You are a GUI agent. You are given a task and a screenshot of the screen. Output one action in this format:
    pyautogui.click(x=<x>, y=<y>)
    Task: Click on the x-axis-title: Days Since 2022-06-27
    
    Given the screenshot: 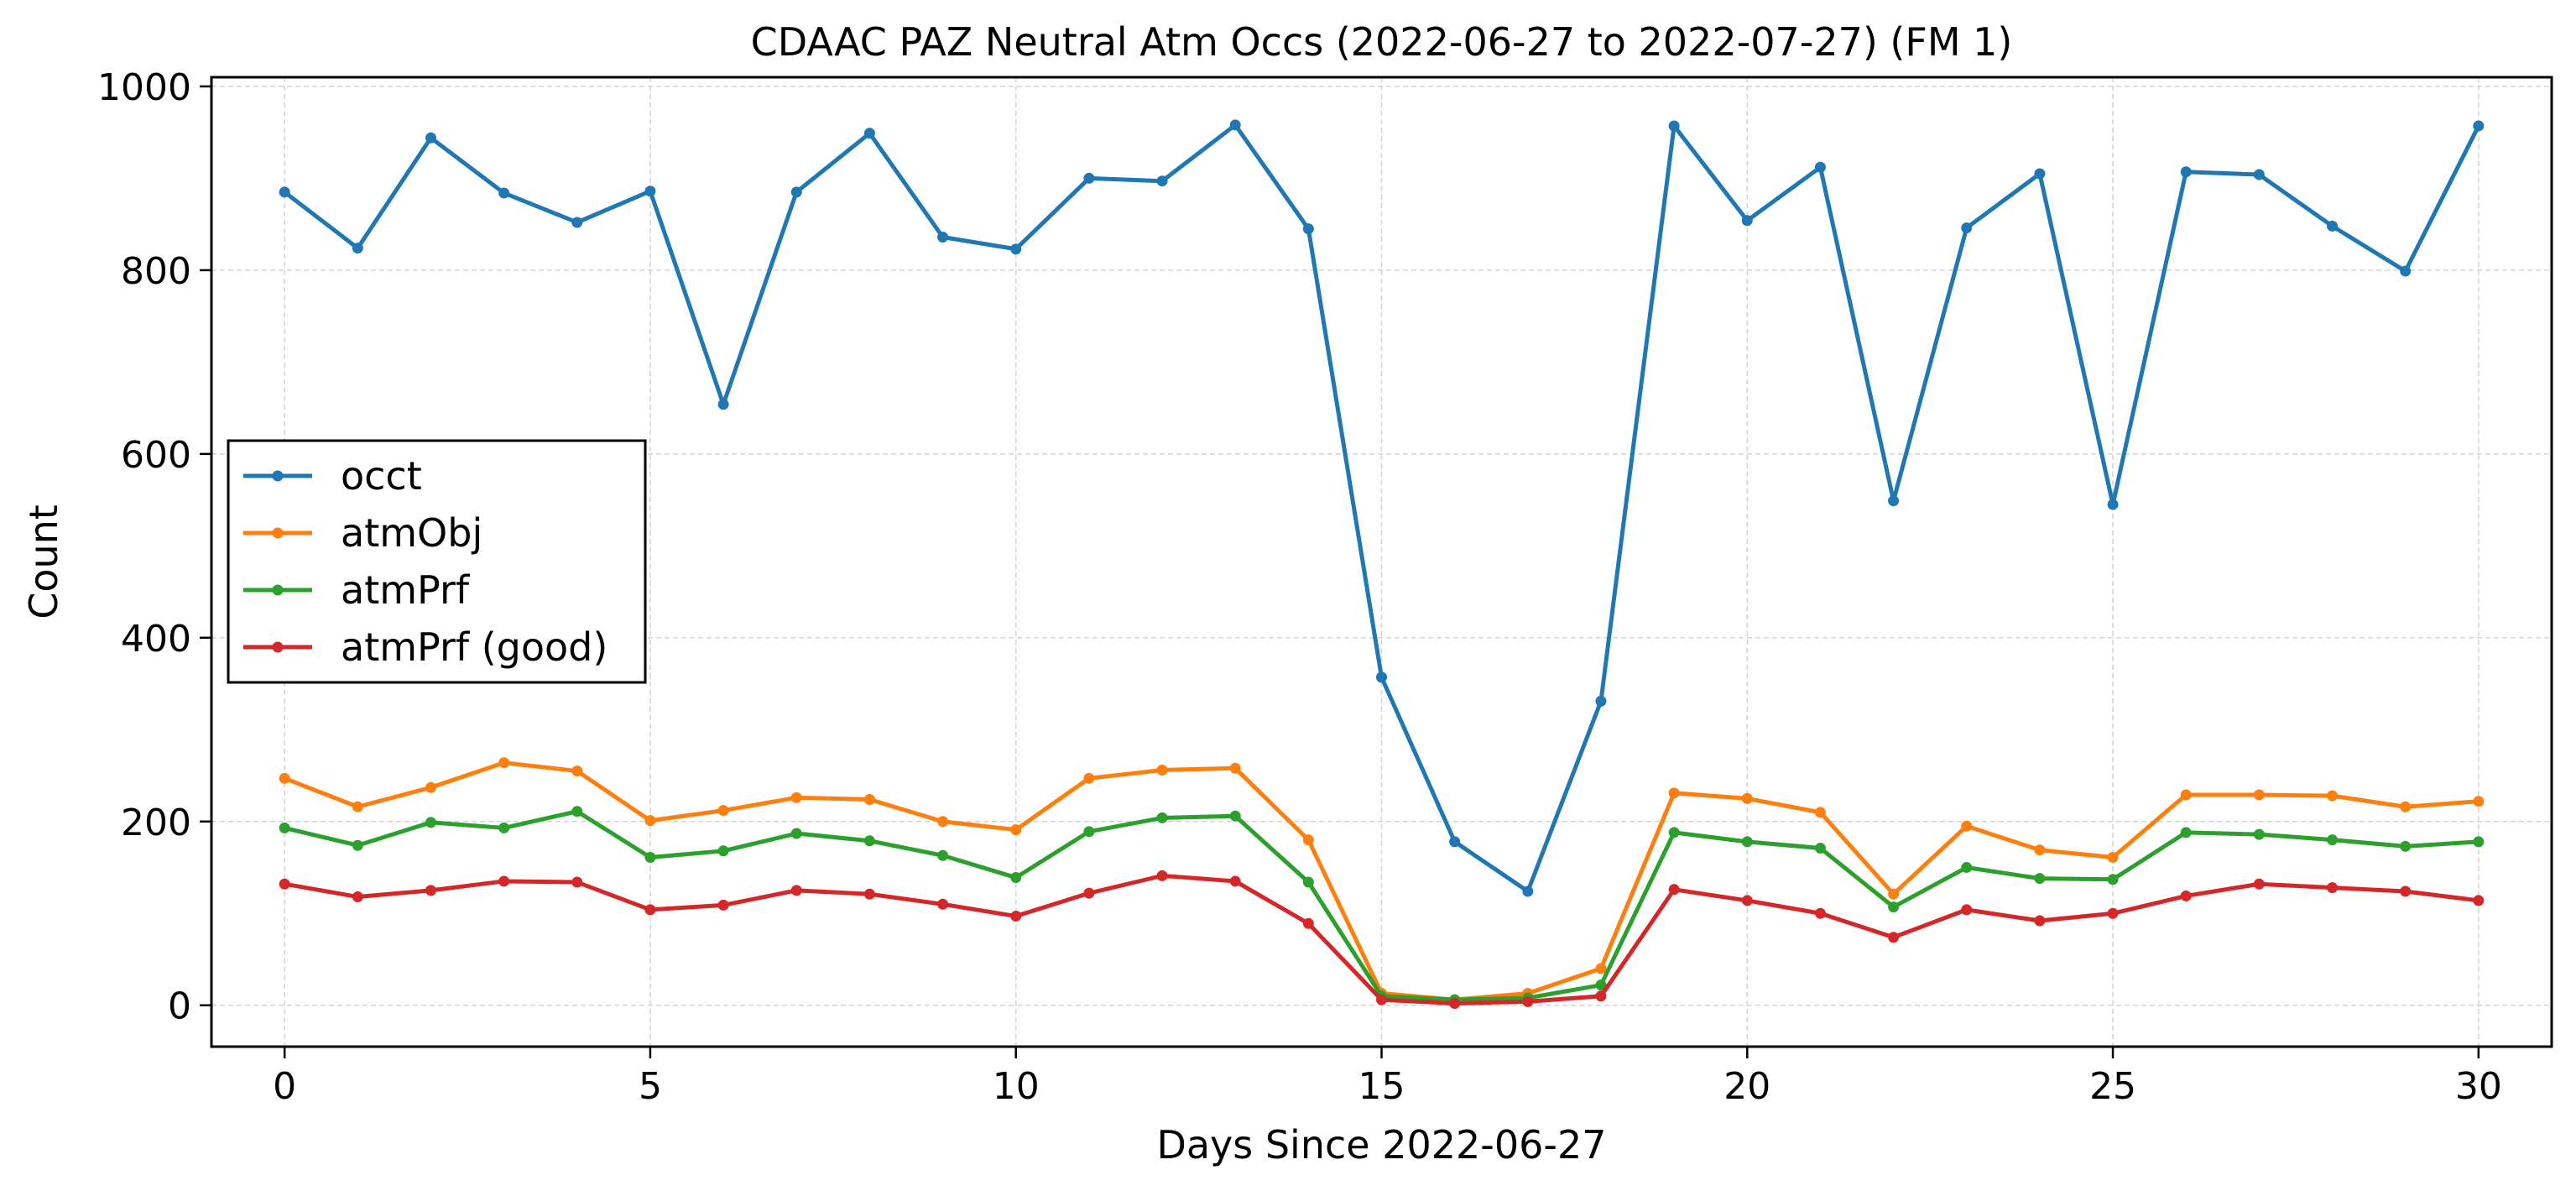 What is the action you would take?
    pyautogui.click(x=1381, y=1144)
    